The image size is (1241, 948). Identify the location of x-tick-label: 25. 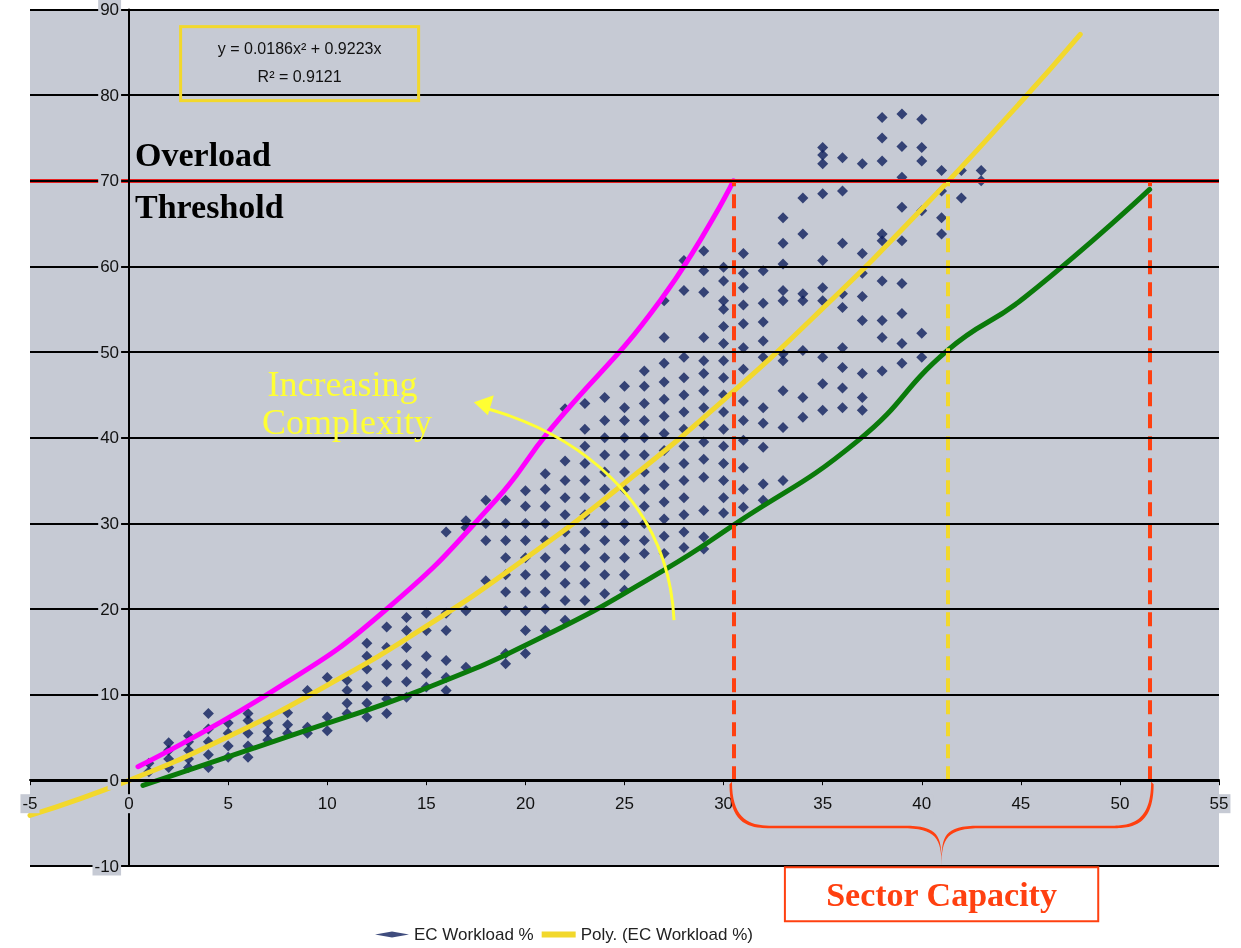
(624, 804).